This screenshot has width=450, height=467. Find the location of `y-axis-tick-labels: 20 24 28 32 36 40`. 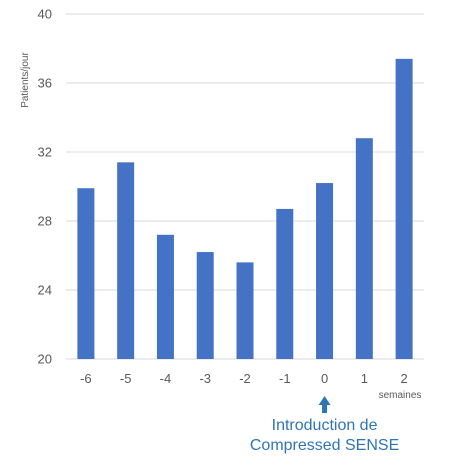

y-axis-tick-labels: 20 24 28 32 36 40 is located at coordinates (45, 187).